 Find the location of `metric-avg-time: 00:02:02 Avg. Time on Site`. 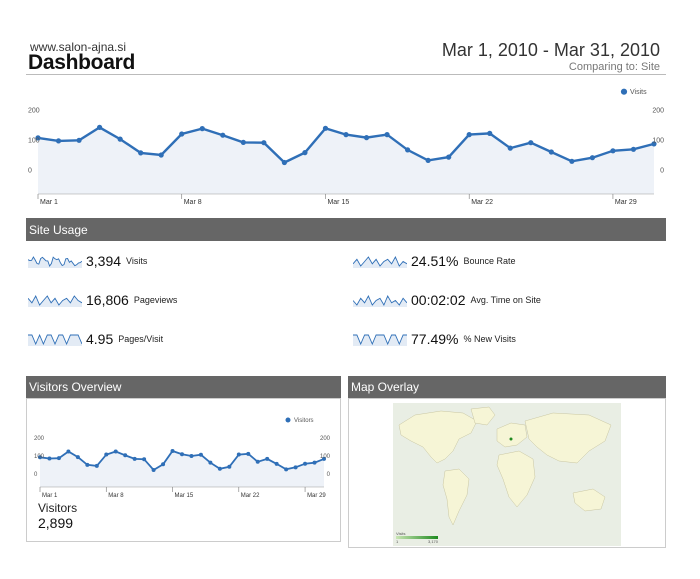

metric-avg-time: 00:02:02 Avg. Time on Site is located at coordinates (447, 300).